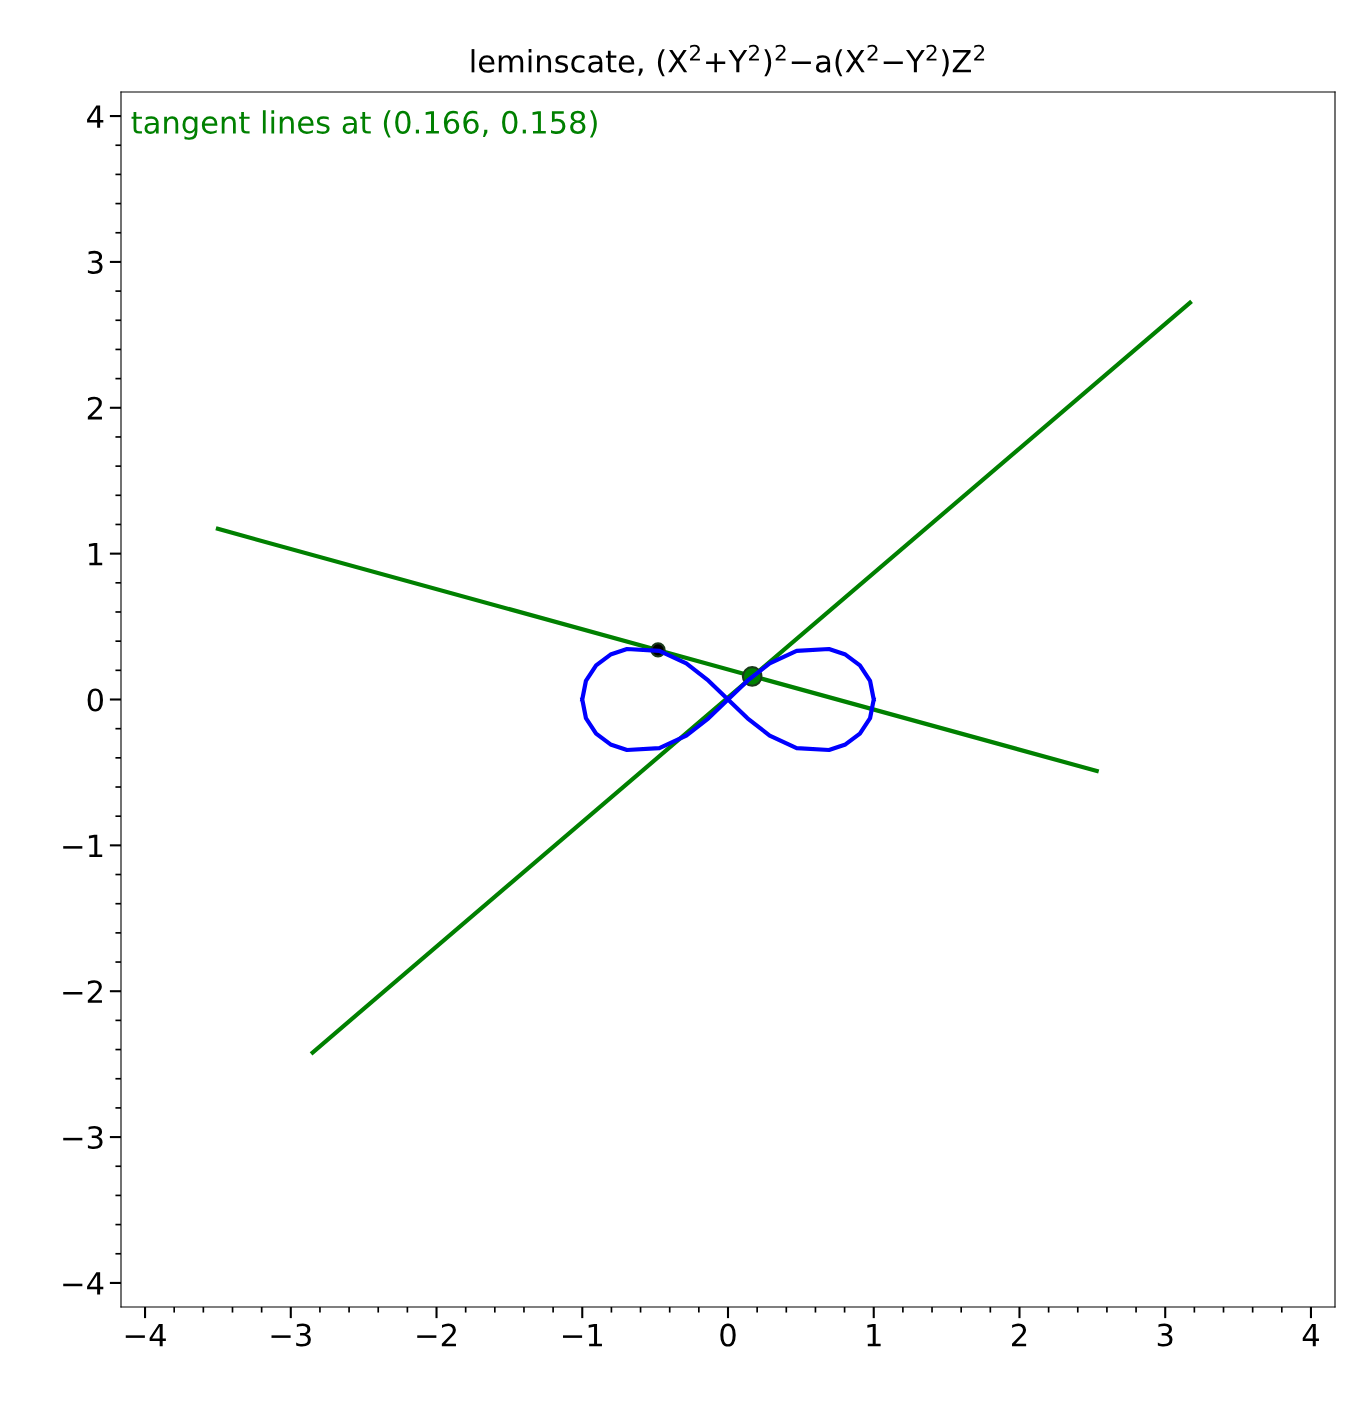 The image size is (1365, 1406). Describe the element at coordinates (83, 845) in the screenshot. I see `y-tick-label: −1` at that location.